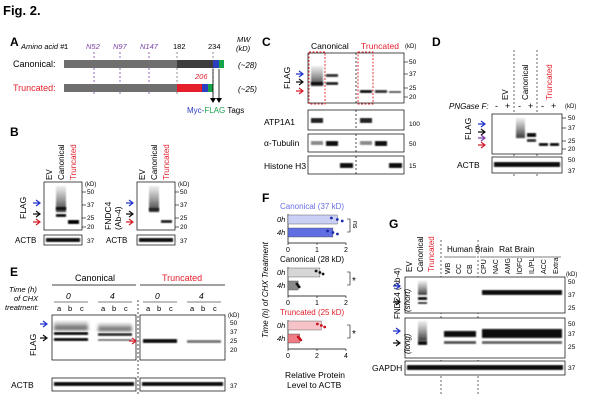  Describe the element at coordinates (234, 386) in the screenshot. I see `e-actb-marker: 37` at that location.